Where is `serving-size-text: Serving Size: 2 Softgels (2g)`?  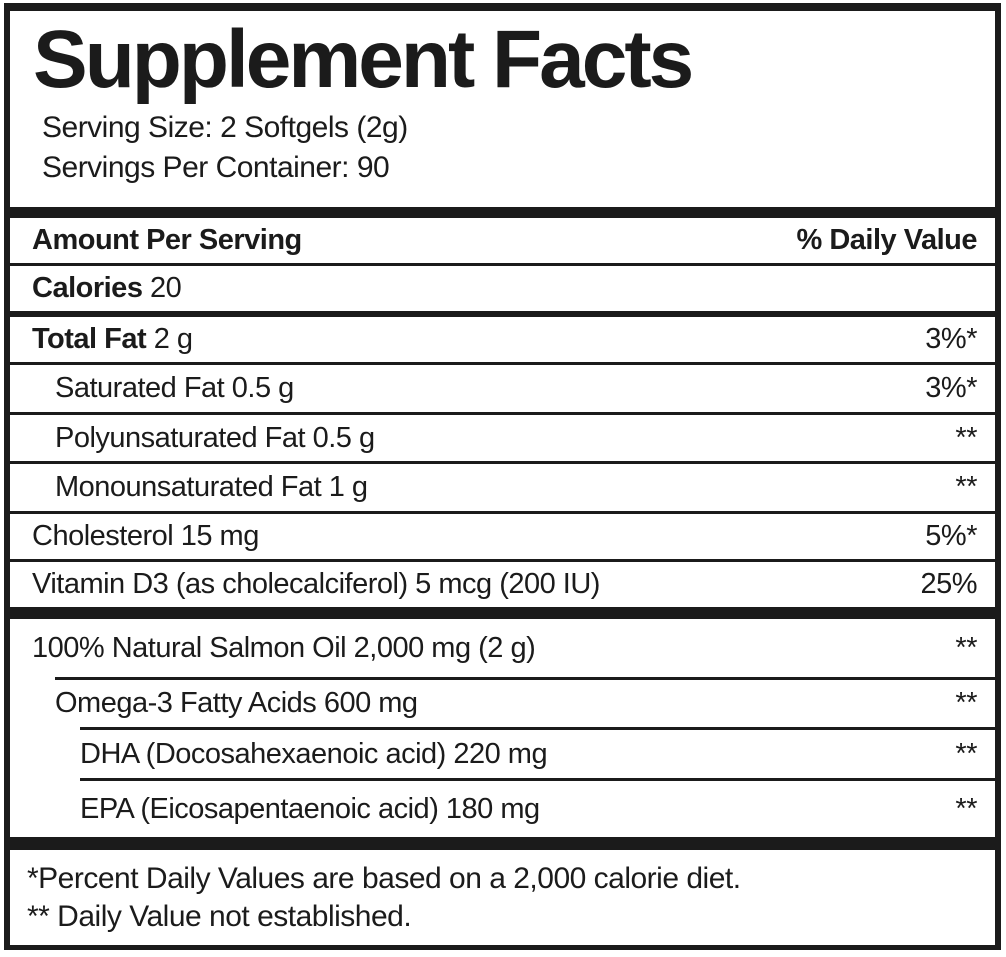 serving-size-text: Serving Size: 2 Softgels (2g) is located at coordinates (225, 127).